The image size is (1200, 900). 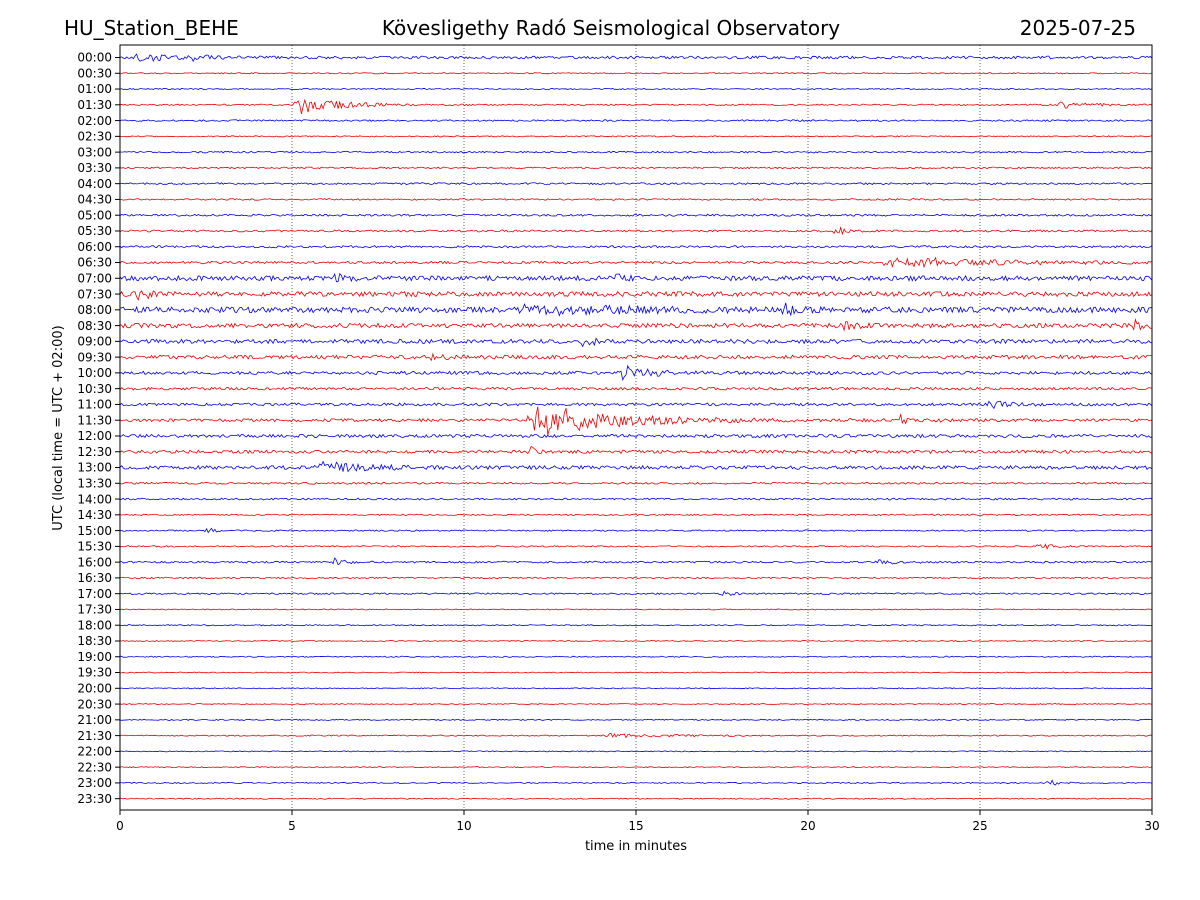 What do you see at coordinates (94, 483) in the screenshot?
I see `y-tick-label: 13:30` at bounding box center [94, 483].